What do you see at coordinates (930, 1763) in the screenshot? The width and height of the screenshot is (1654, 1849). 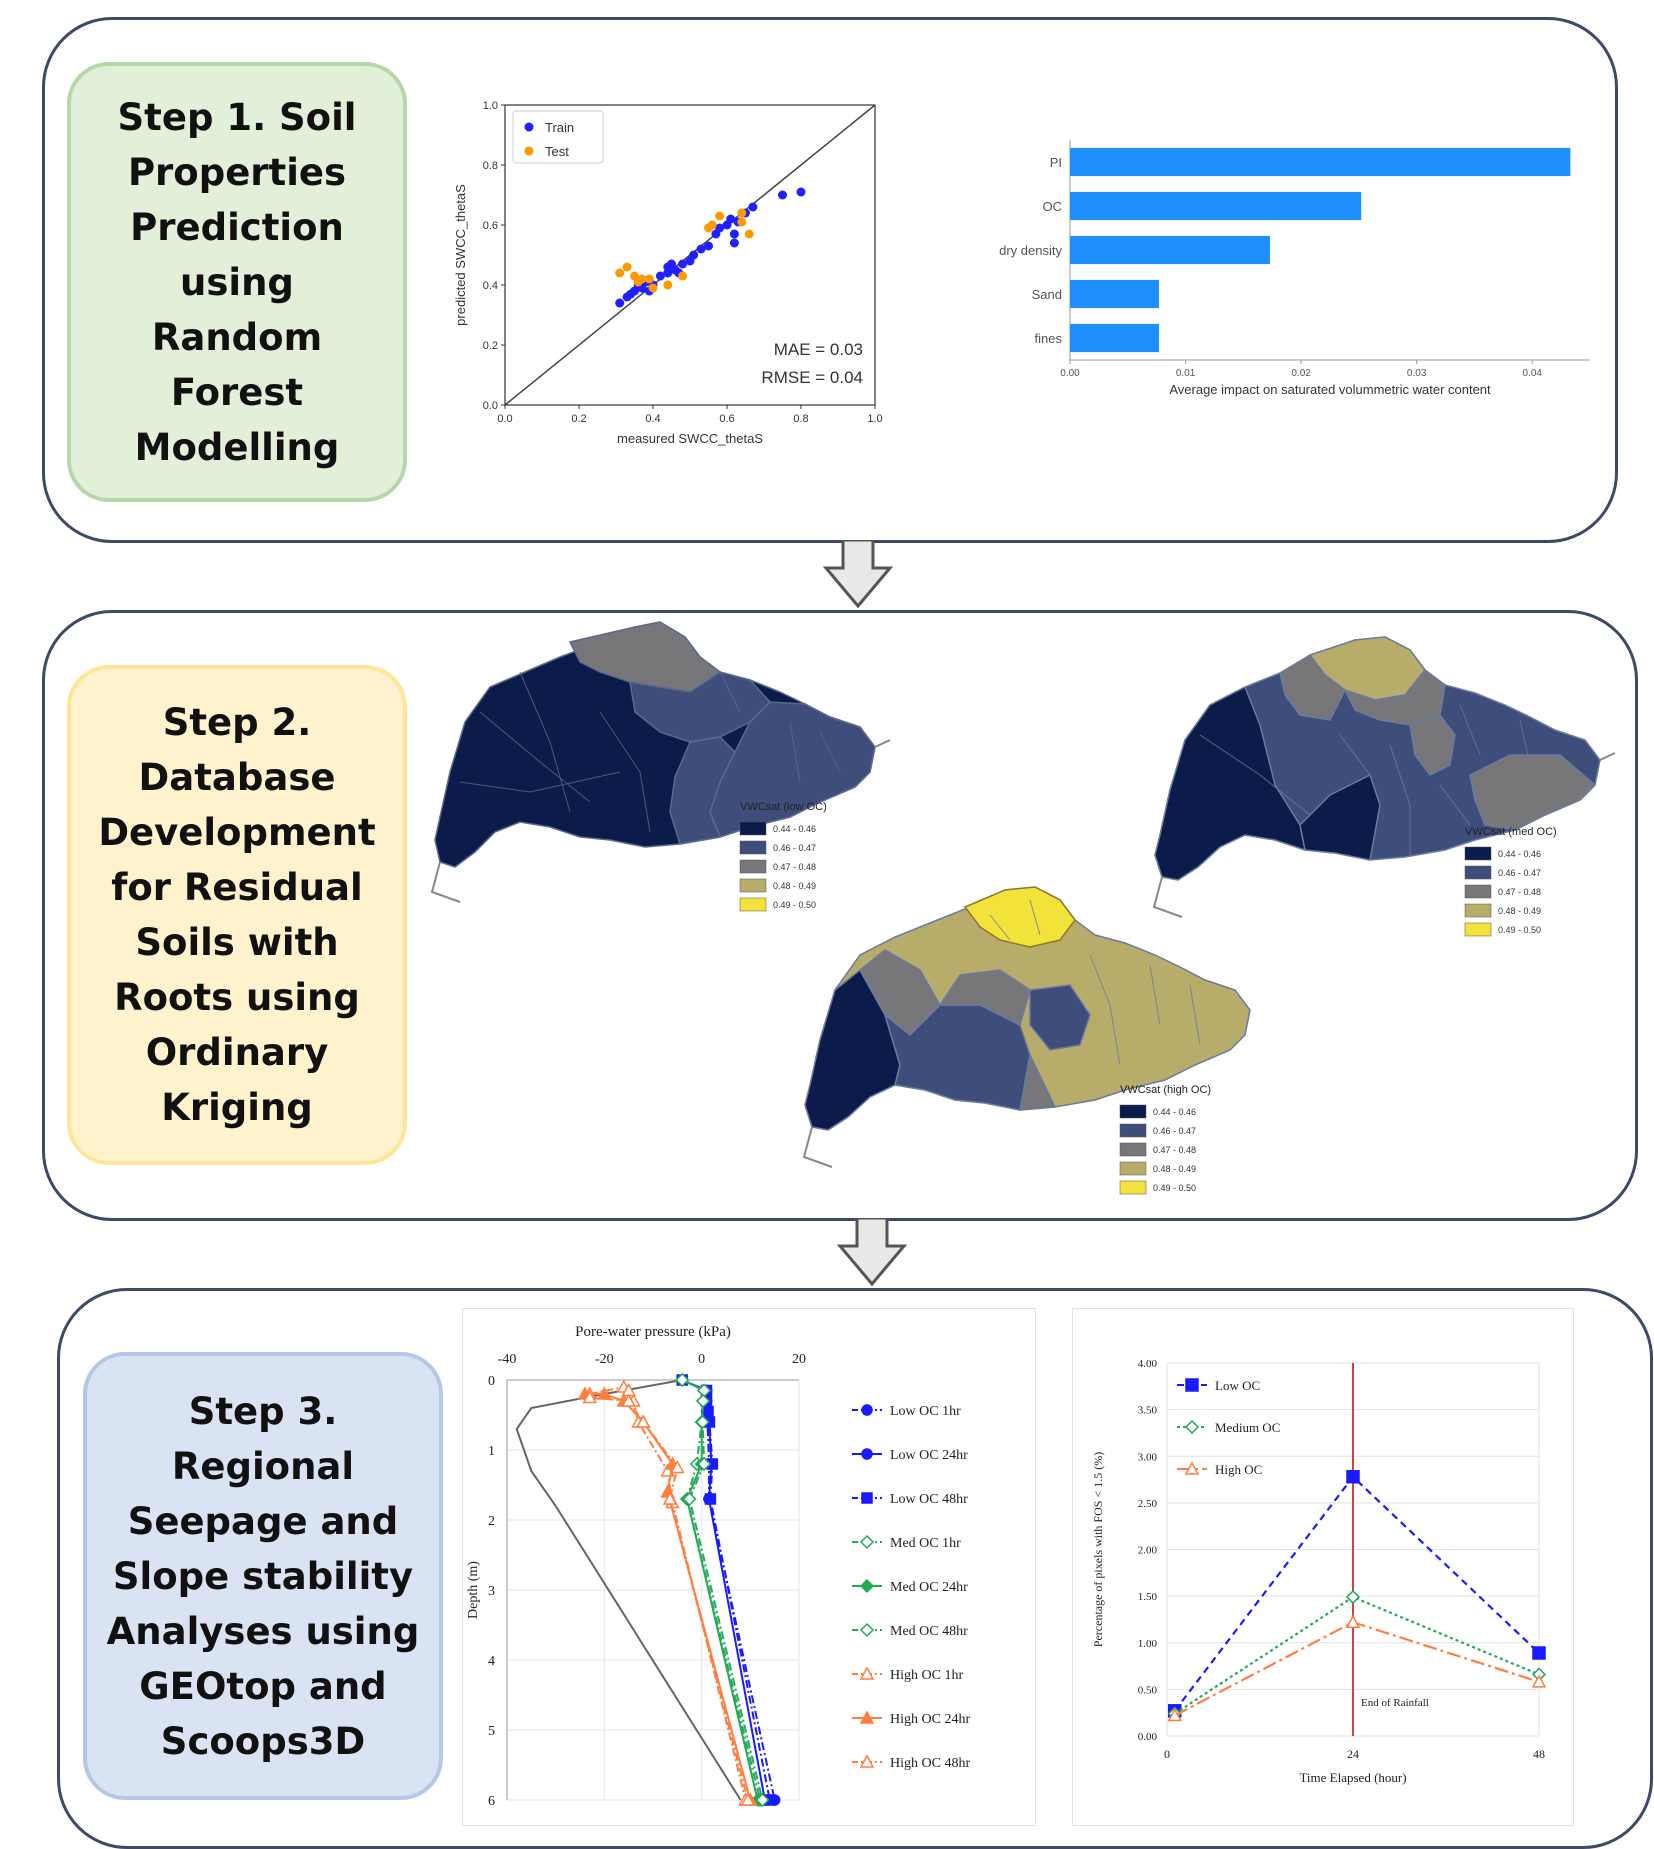 I see `legend-label: High OC 48hr` at bounding box center [930, 1763].